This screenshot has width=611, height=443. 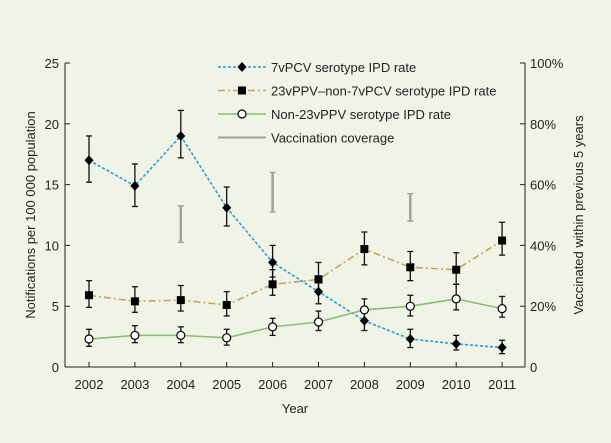 What do you see at coordinates (226, 384) in the screenshot?
I see `x-tick-label: 2005` at bounding box center [226, 384].